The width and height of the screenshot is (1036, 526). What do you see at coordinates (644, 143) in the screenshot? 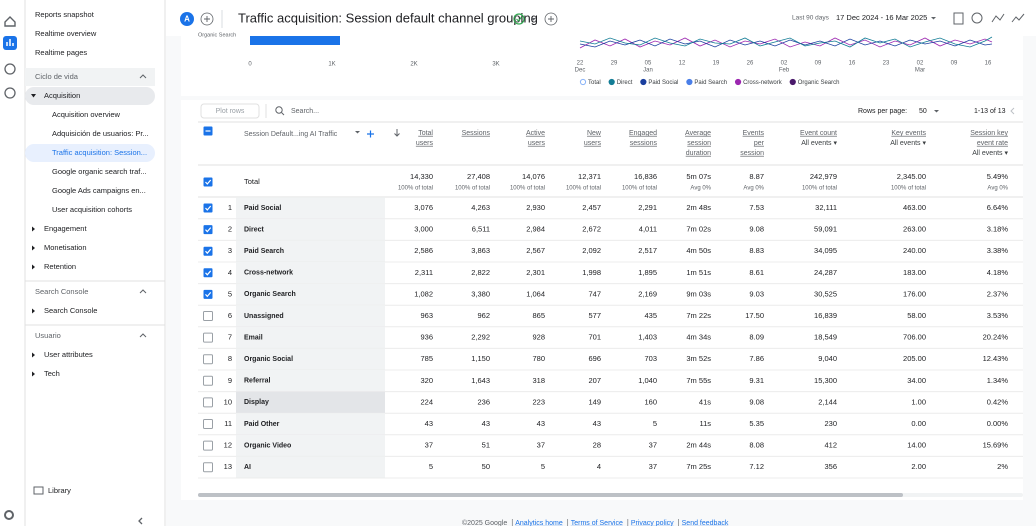
I see `column-header: sessions` at bounding box center [644, 143].